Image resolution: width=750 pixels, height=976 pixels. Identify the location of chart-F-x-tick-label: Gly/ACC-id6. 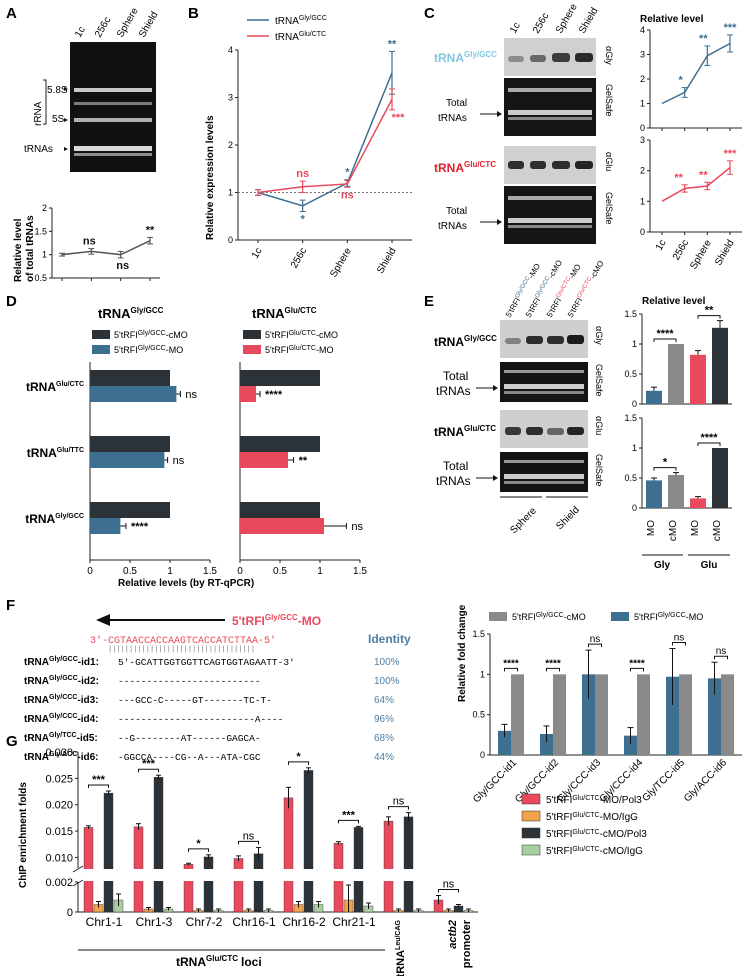
(705, 780).